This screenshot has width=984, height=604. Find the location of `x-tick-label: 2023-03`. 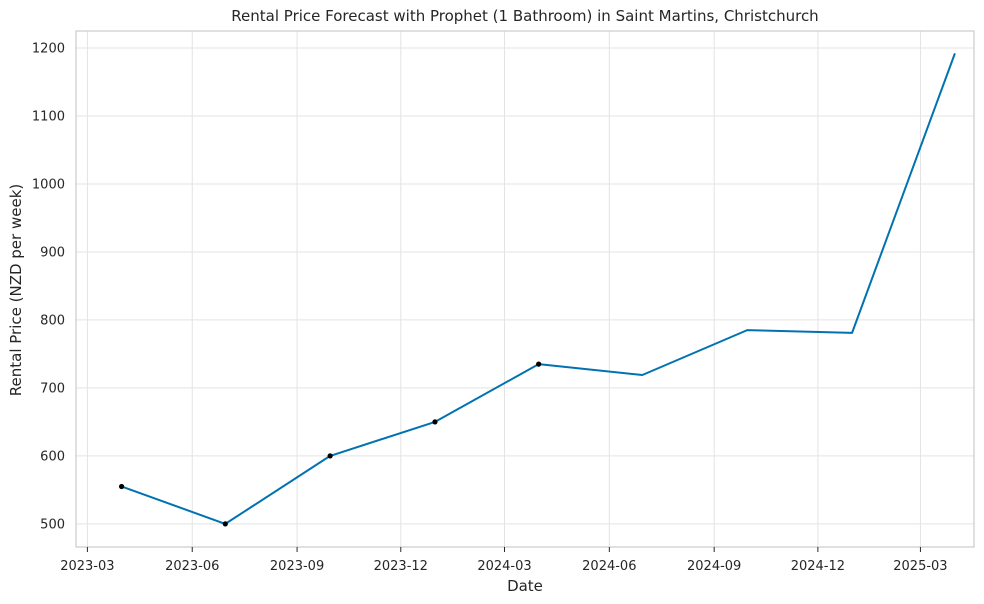

x-tick-label: 2023-03 is located at coordinates (87, 566).